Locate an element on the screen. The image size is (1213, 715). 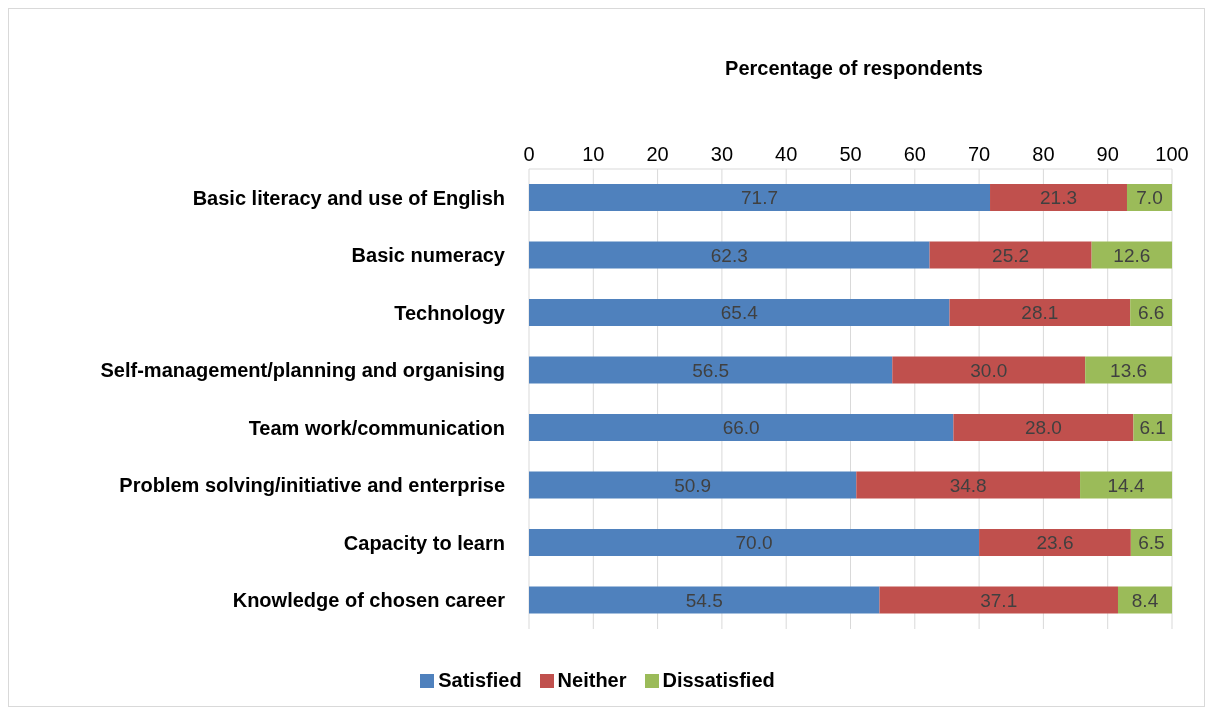
x-tick-label: 30 is located at coordinates (722, 154).